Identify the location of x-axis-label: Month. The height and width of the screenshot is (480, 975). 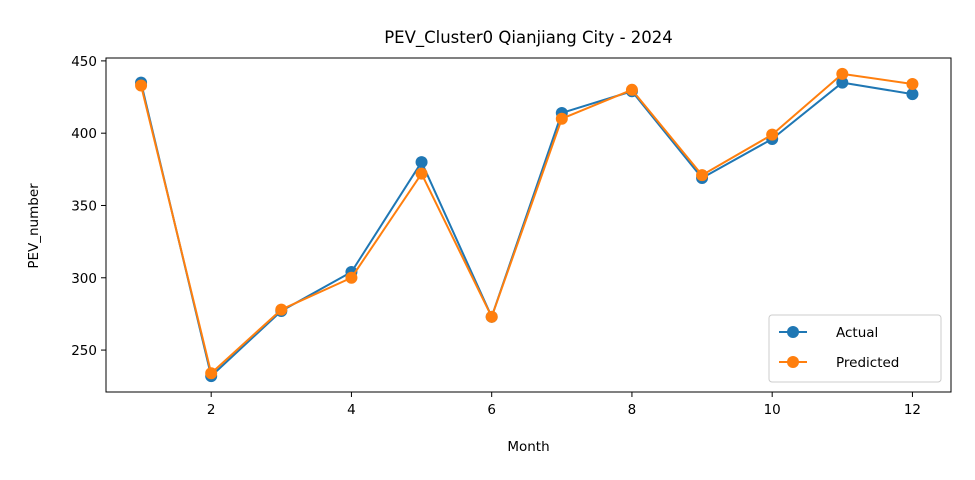
(528, 447).